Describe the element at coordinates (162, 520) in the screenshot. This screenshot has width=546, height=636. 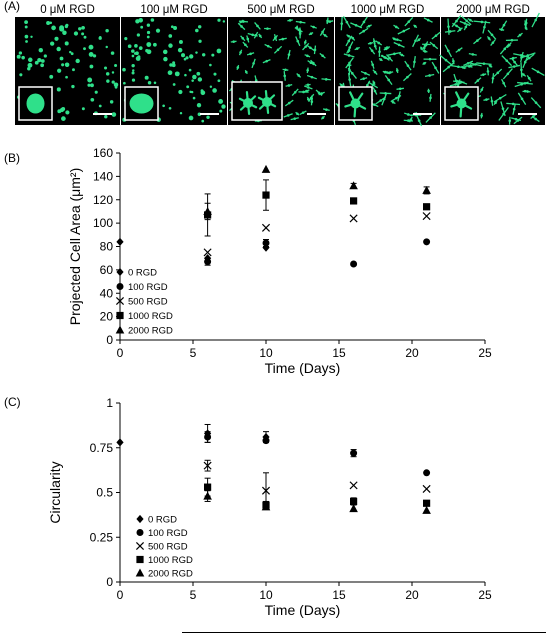
I see `legend-entry: 0 RGD` at that location.